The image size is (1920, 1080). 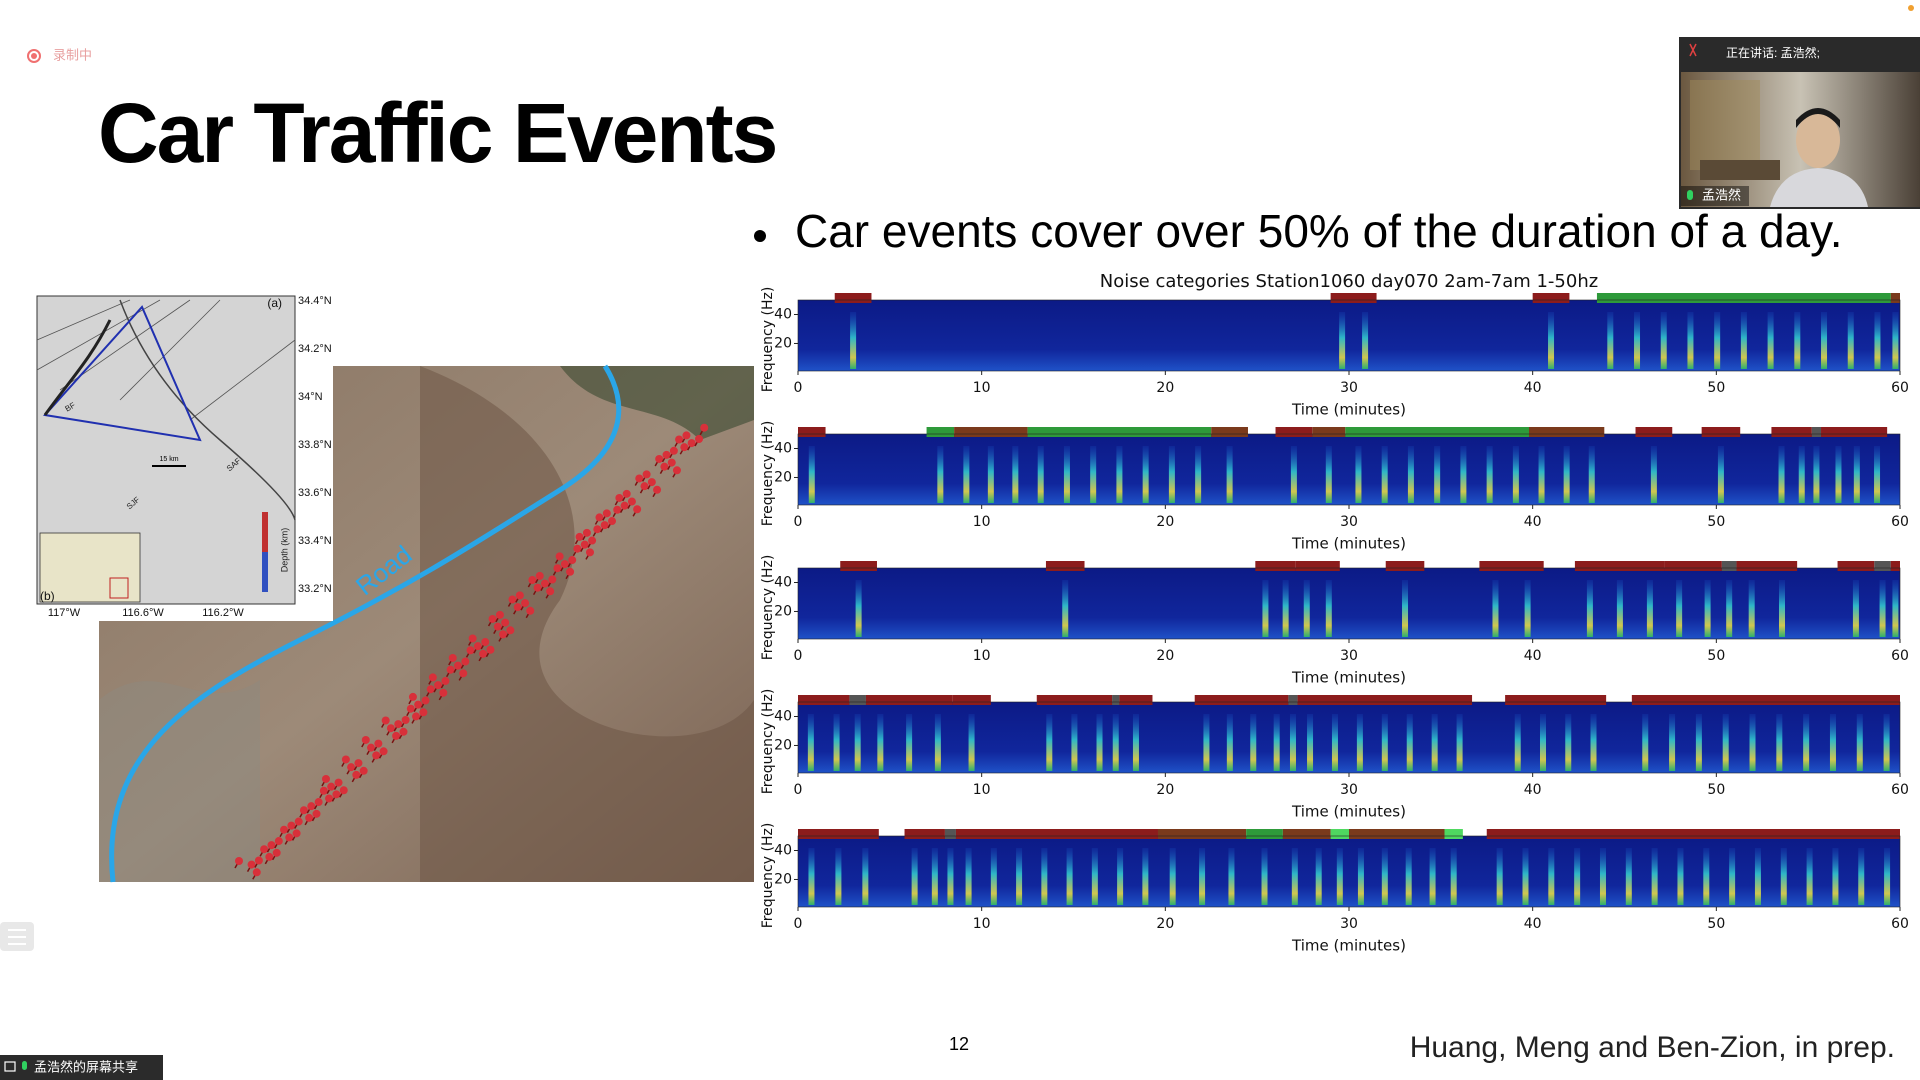 I want to click on x-tick-label: 10, so click(x=982, y=790).